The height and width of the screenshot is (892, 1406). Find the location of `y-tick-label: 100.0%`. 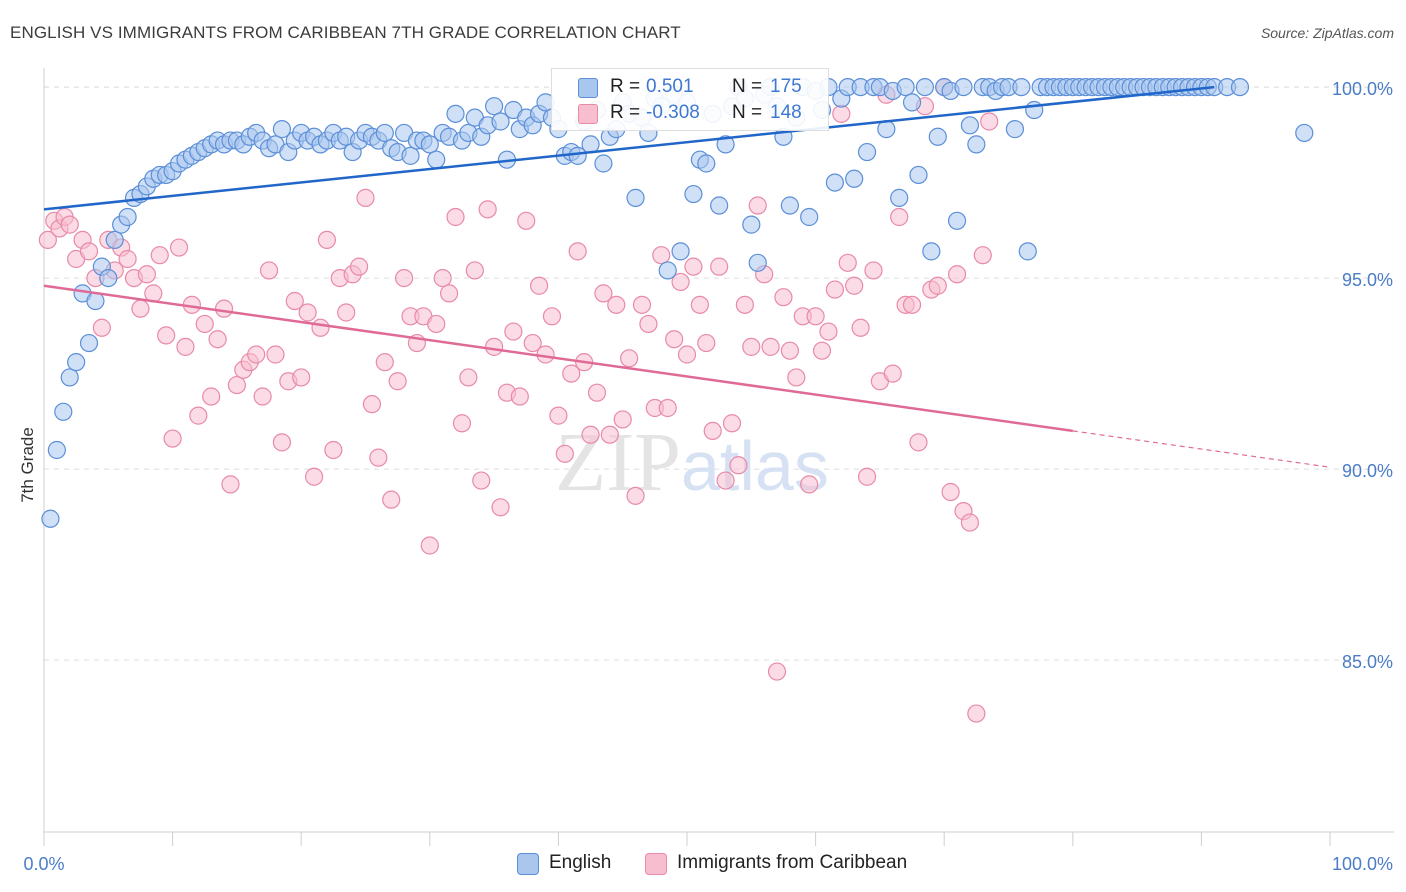

y-tick-label: 100.0% is located at coordinates (1362, 89).